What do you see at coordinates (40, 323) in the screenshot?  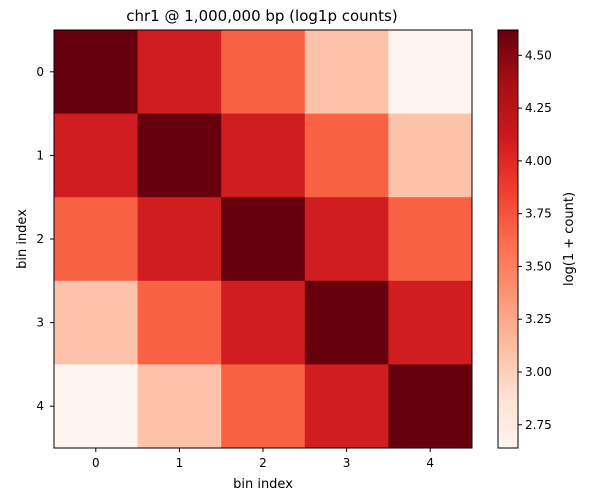 I see `y-tick-label: 3` at bounding box center [40, 323].